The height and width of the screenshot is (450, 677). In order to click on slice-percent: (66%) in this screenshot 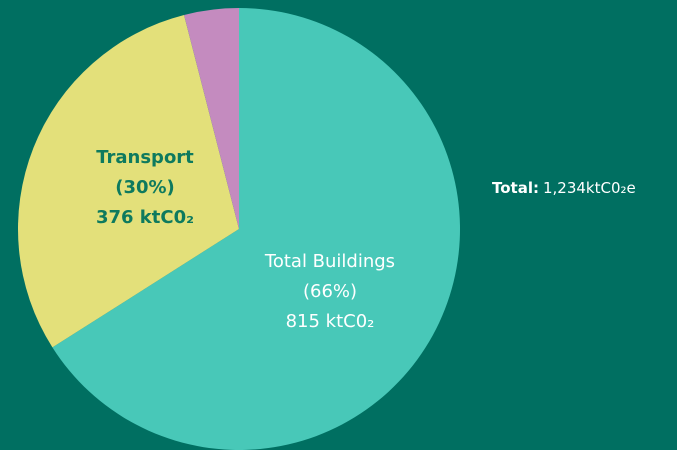, I will do `click(330, 291)`.